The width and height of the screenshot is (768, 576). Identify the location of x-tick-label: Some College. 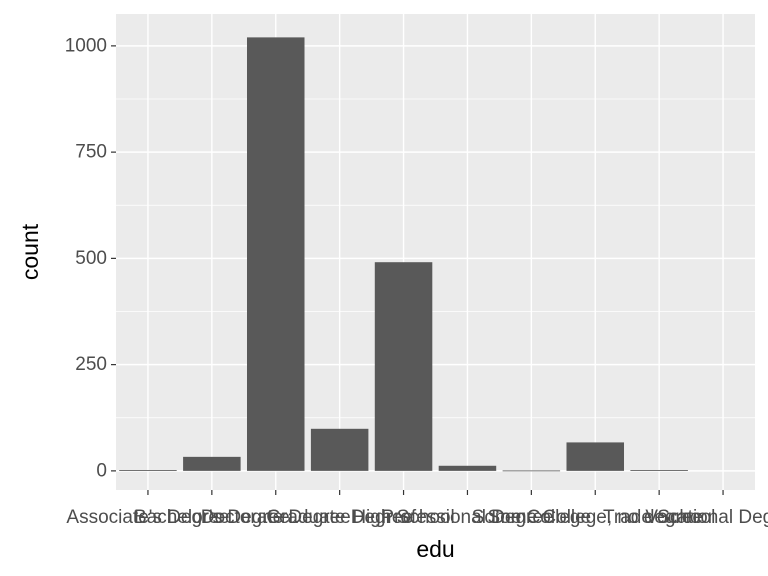
(531, 517).